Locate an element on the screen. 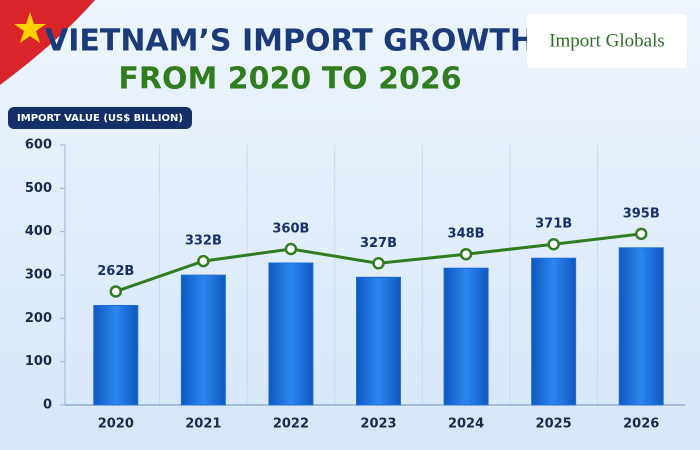  y-tick-label: 600 is located at coordinates (38, 145).